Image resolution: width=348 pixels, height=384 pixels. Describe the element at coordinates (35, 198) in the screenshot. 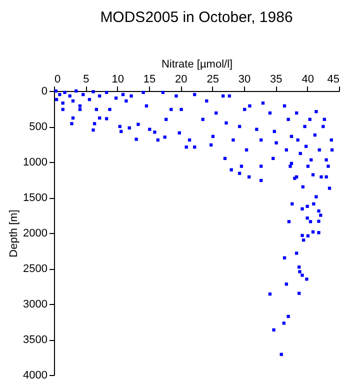

I see `y-tick-label: 1500` at that location.